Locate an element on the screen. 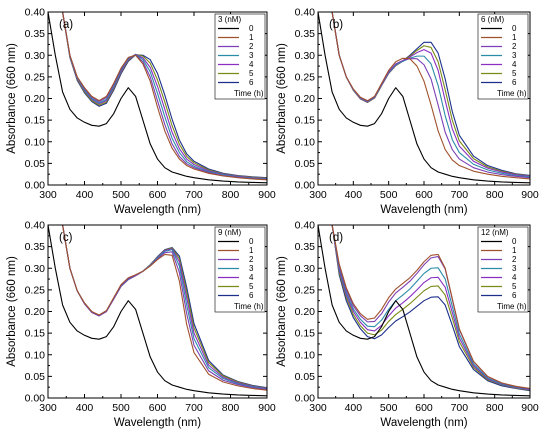 This screenshot has width=550, height=435. legend-title: 12 (nM) is located at coordinates (495, 232).